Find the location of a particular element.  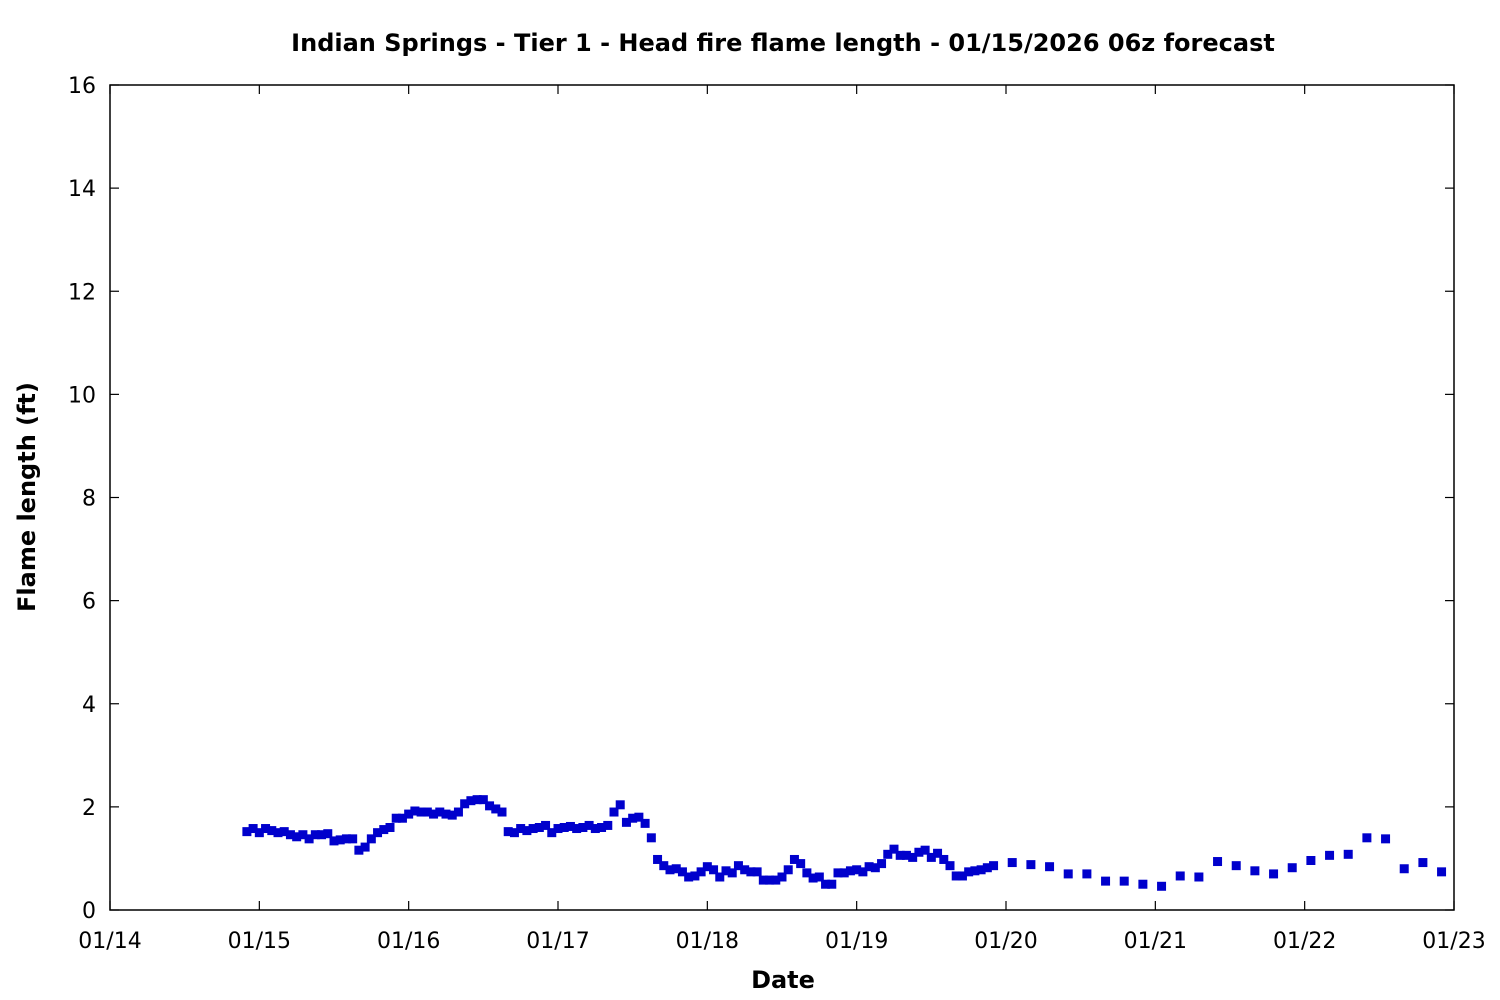

x-axis-label: Date is located at coordinates (783, 980).